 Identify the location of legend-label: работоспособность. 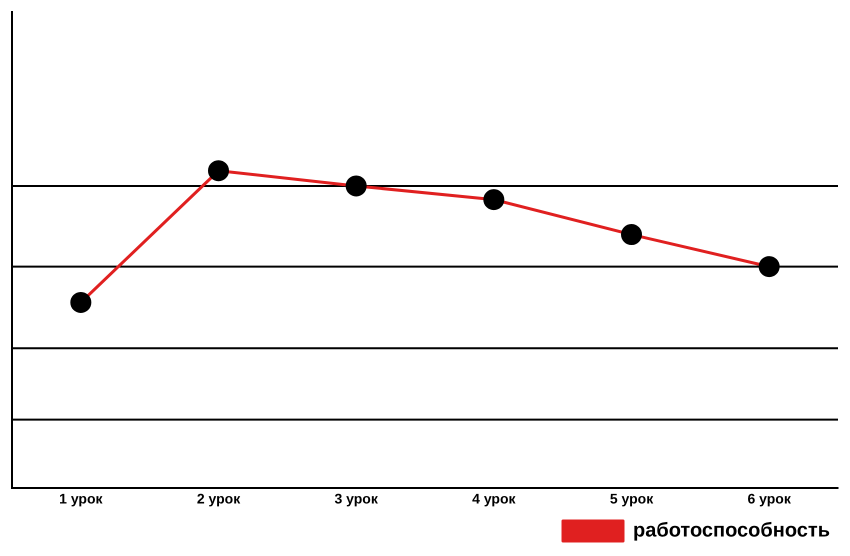
(731, 531).